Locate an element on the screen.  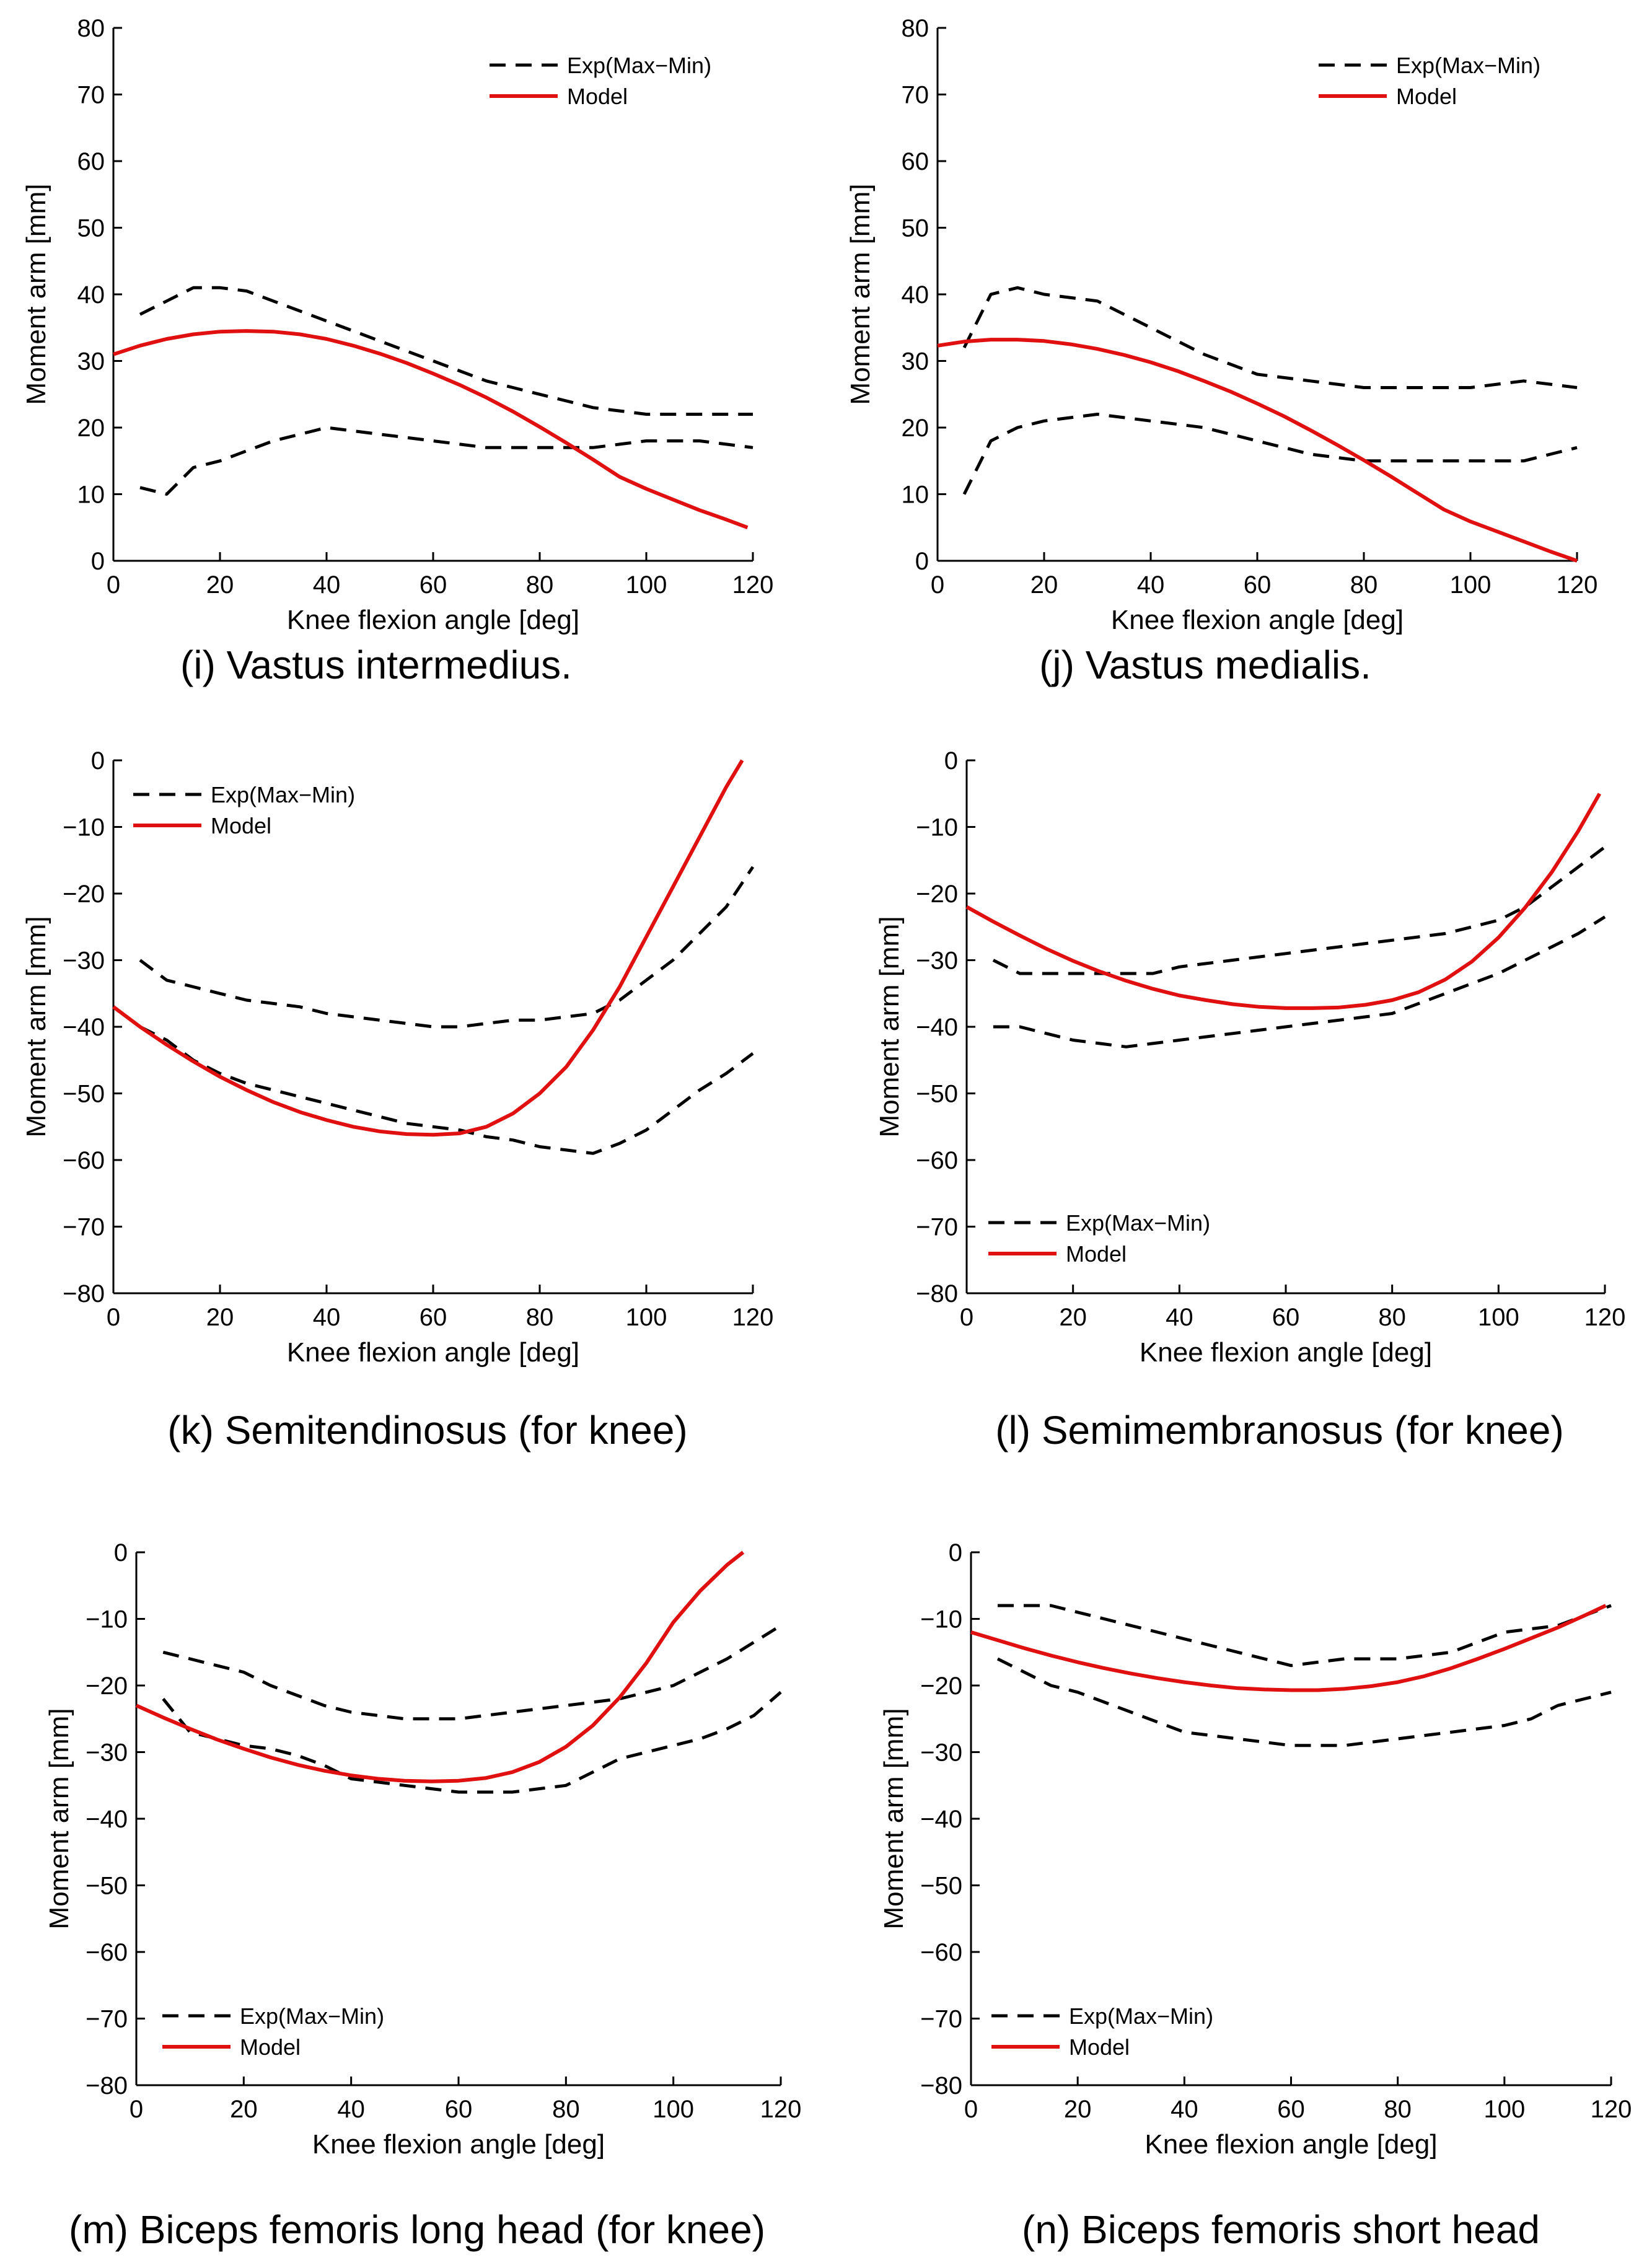
y-tick-label: 80 is located at coordinates (91, 28).